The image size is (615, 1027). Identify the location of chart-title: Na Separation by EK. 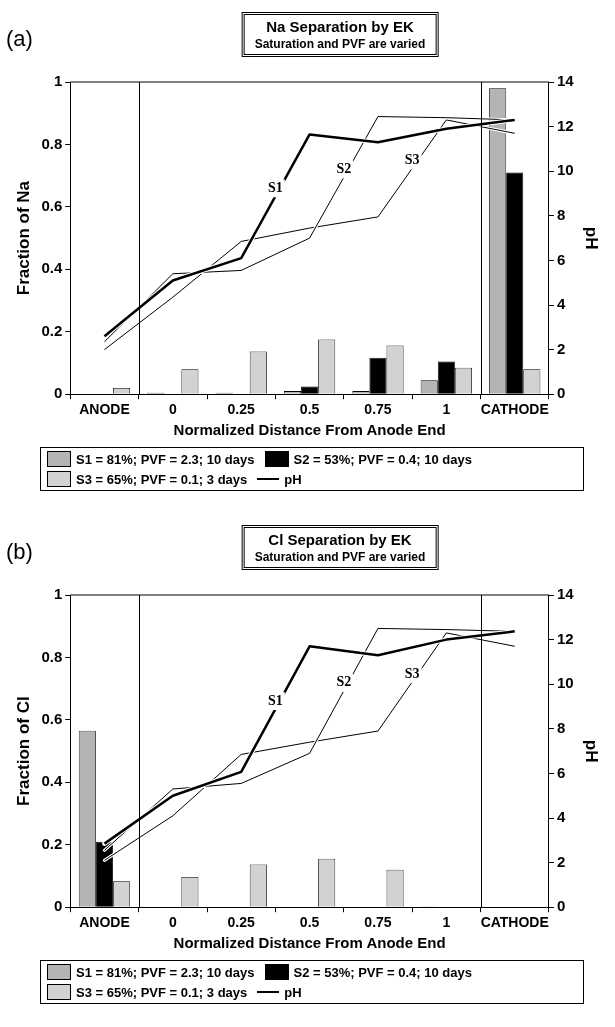
(340, 26).